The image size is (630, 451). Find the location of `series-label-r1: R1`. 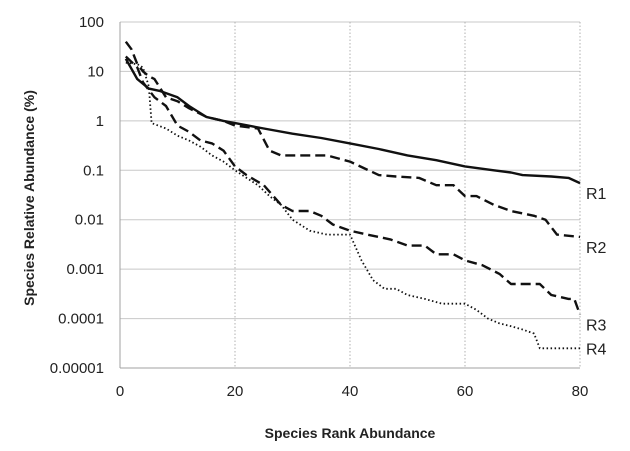

series-label-r1: R1 is located at coordinates (596, 194).